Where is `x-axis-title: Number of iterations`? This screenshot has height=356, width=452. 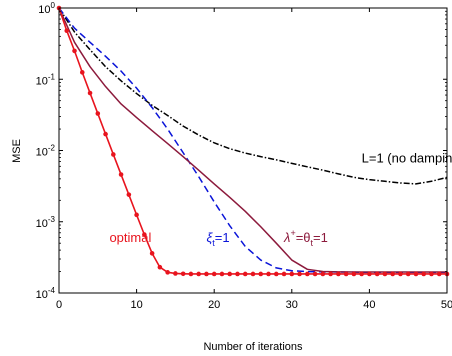 x-axis-title: Number of iterations is located at coordinates (253, 347).